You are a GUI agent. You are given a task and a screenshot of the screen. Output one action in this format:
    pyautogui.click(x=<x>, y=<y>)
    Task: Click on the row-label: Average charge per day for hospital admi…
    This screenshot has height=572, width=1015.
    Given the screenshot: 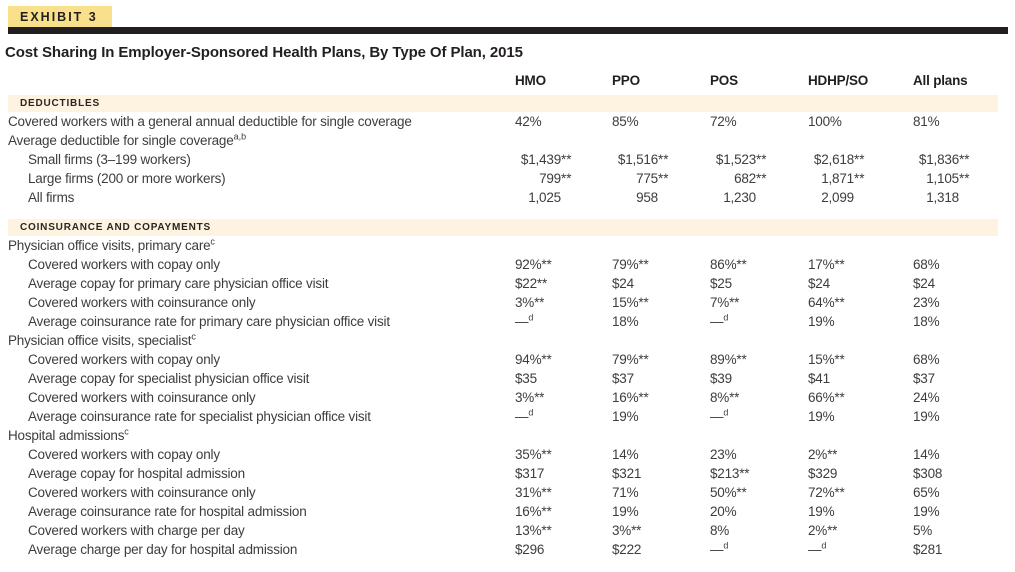 What is the action you would take?
    pyautogui.click(x=163, y=549)
    